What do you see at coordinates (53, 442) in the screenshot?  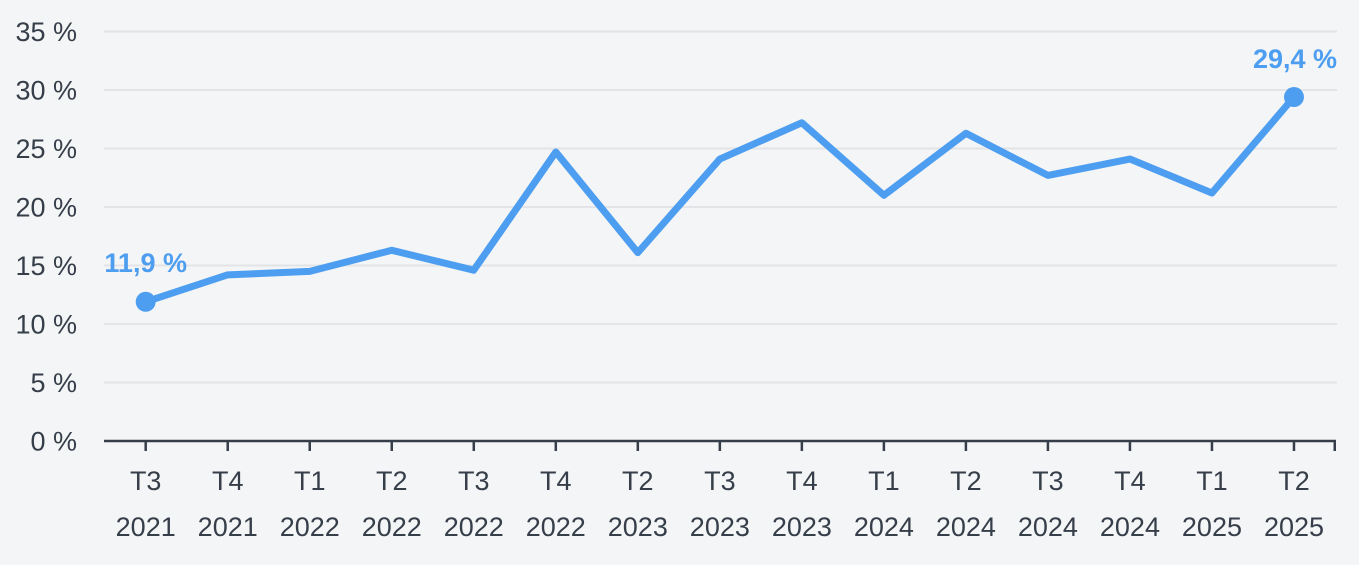 I see `y-axis-tick-label: 0 %` at bounding box center [53, 442].